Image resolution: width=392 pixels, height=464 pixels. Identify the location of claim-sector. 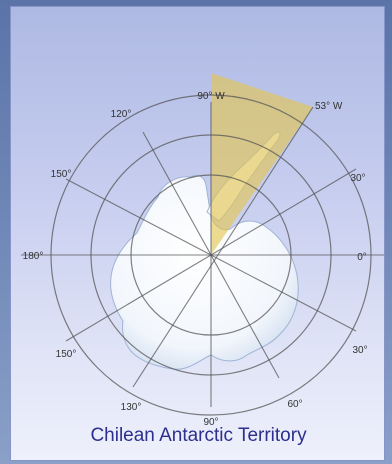
(262, 164).